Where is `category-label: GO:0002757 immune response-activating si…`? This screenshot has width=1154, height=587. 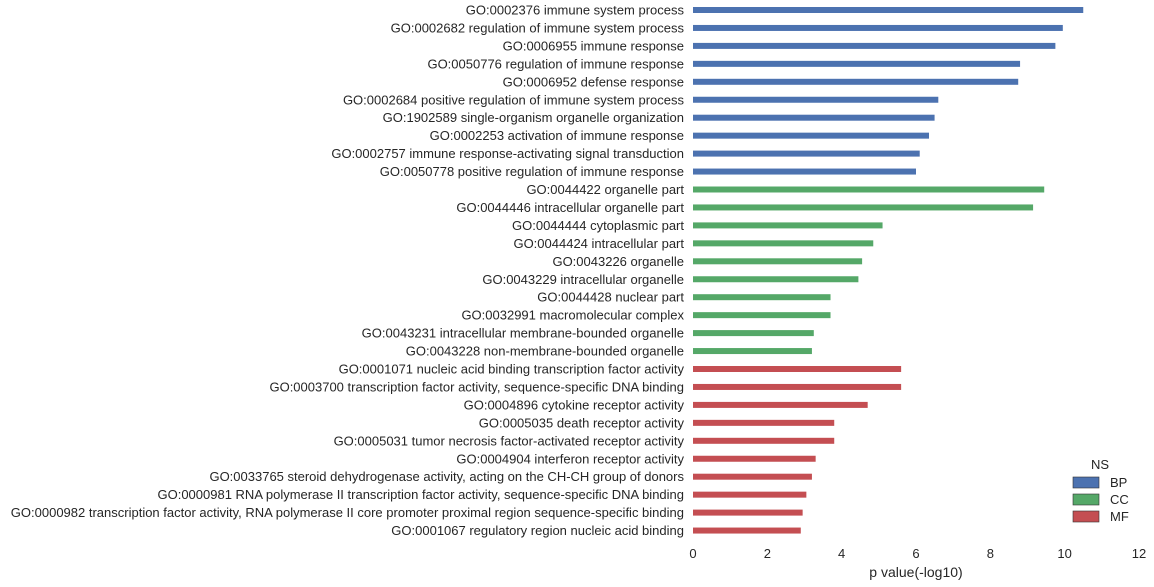 category-label: GO:0002757 immune response-activating si… is located at coordinates (507, 153).